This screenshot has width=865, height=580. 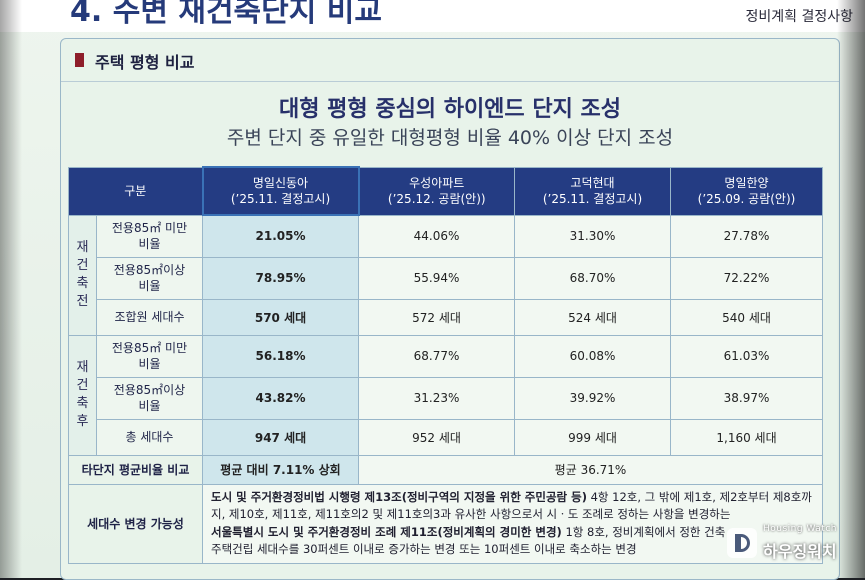 I want to click on table-row: 조합원 세대수 570 세대 572 세대 524 세대 540 세대, so click(x=446, y=317).